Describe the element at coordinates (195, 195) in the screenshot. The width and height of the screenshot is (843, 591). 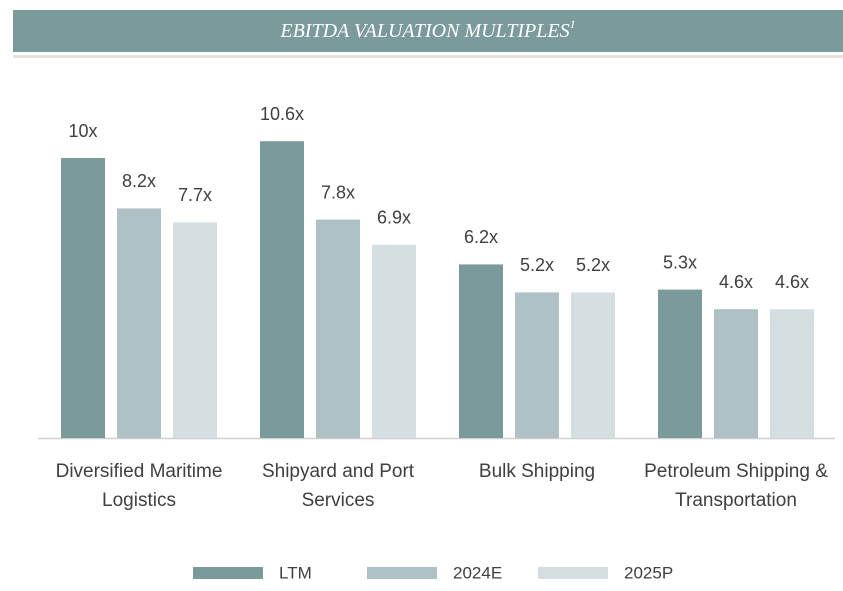
I see `value-label: 7.7x` at that location.